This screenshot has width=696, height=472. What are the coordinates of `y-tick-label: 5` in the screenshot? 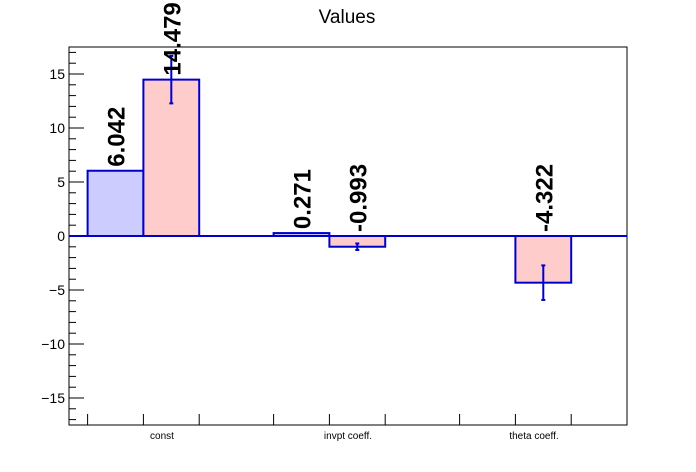 It's located at (61, 182).